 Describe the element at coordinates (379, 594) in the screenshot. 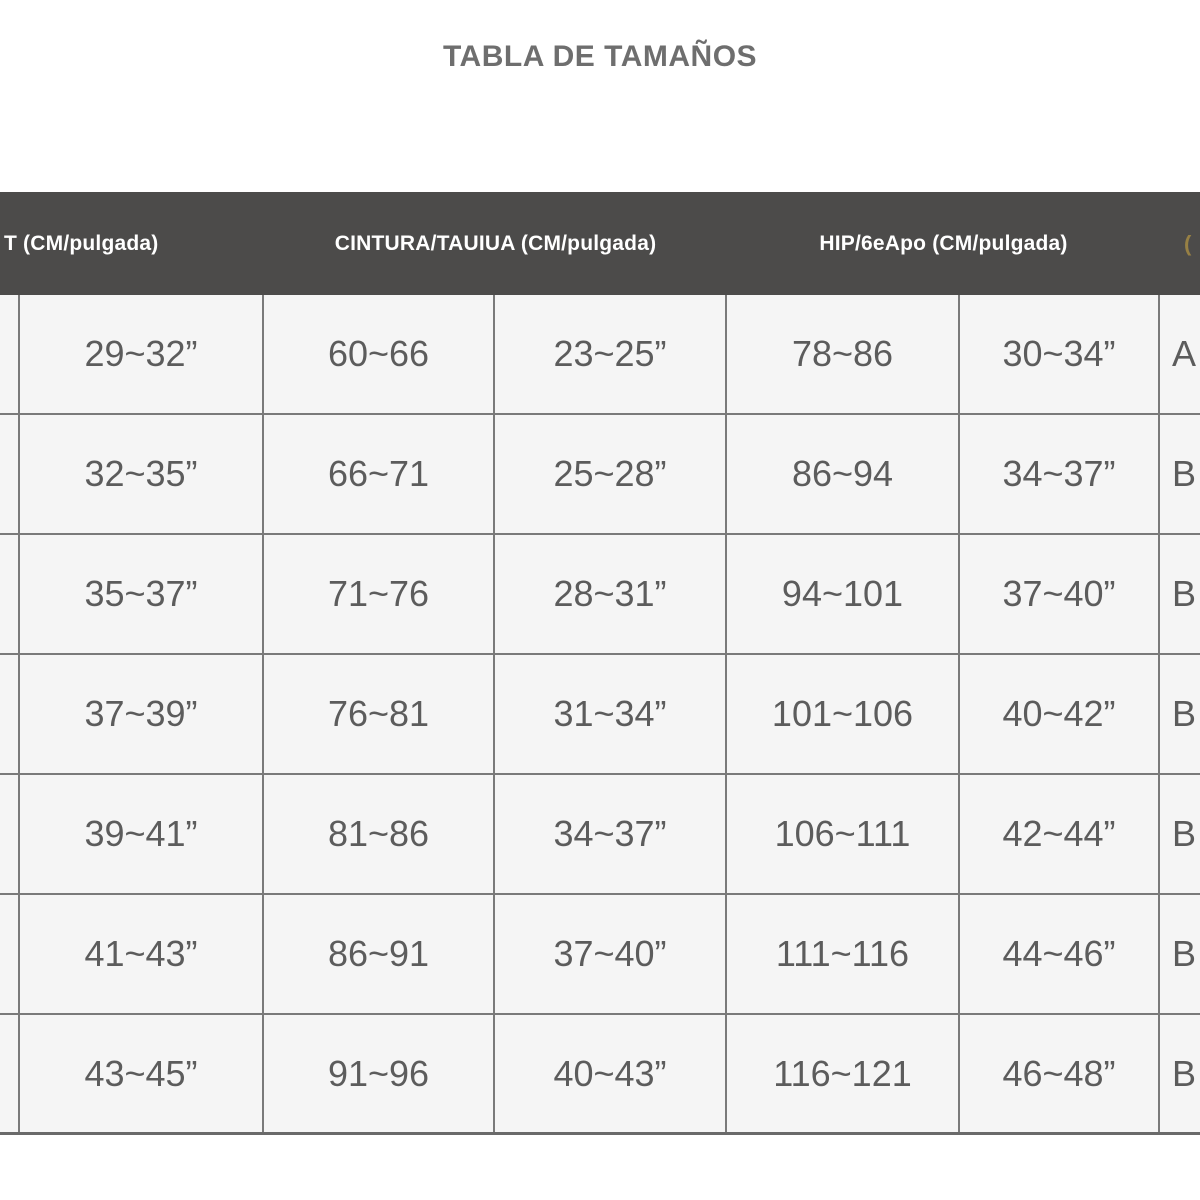

I see `table-cell-col_cintura_cm: 71~76` at that location.